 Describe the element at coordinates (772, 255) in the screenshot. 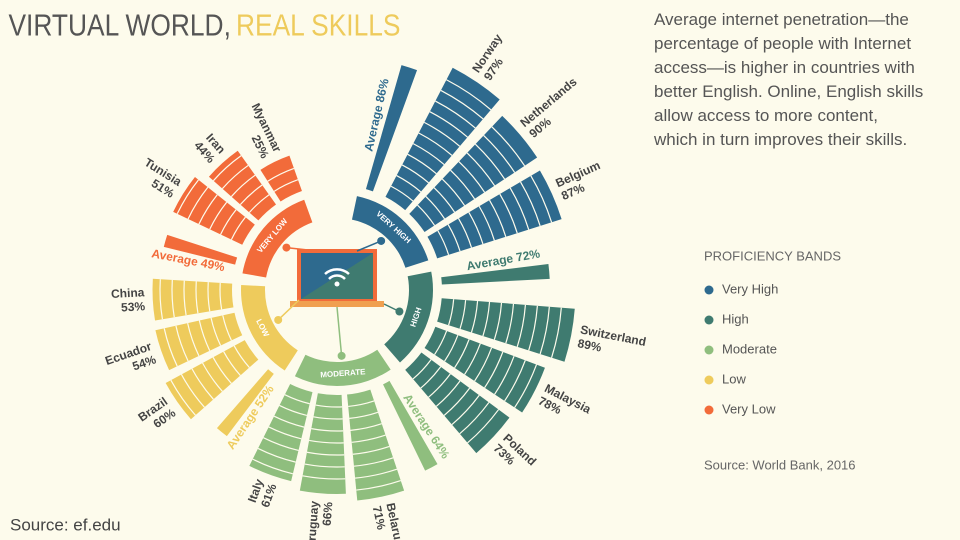

I see `legend-title: PROFICIENCY BANDS` at that location.